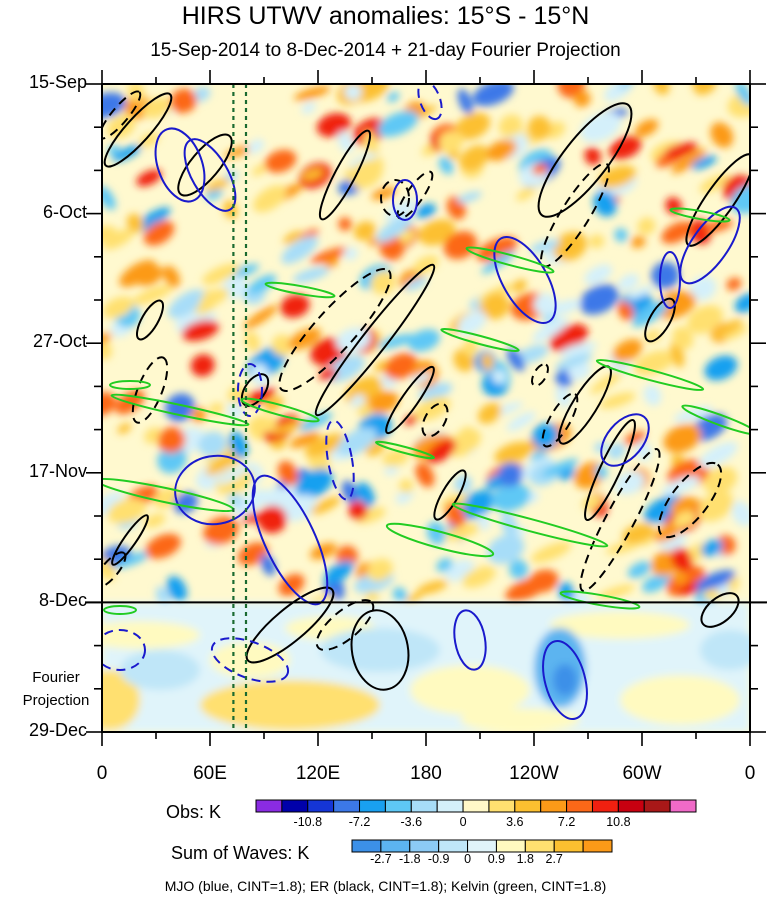 The width and height of the screenshot is (771, 899). What do you see at coordinates (642, 773) in the screenshot?
I see `x-tick-label: 60W` at bounding box center [642, 773].